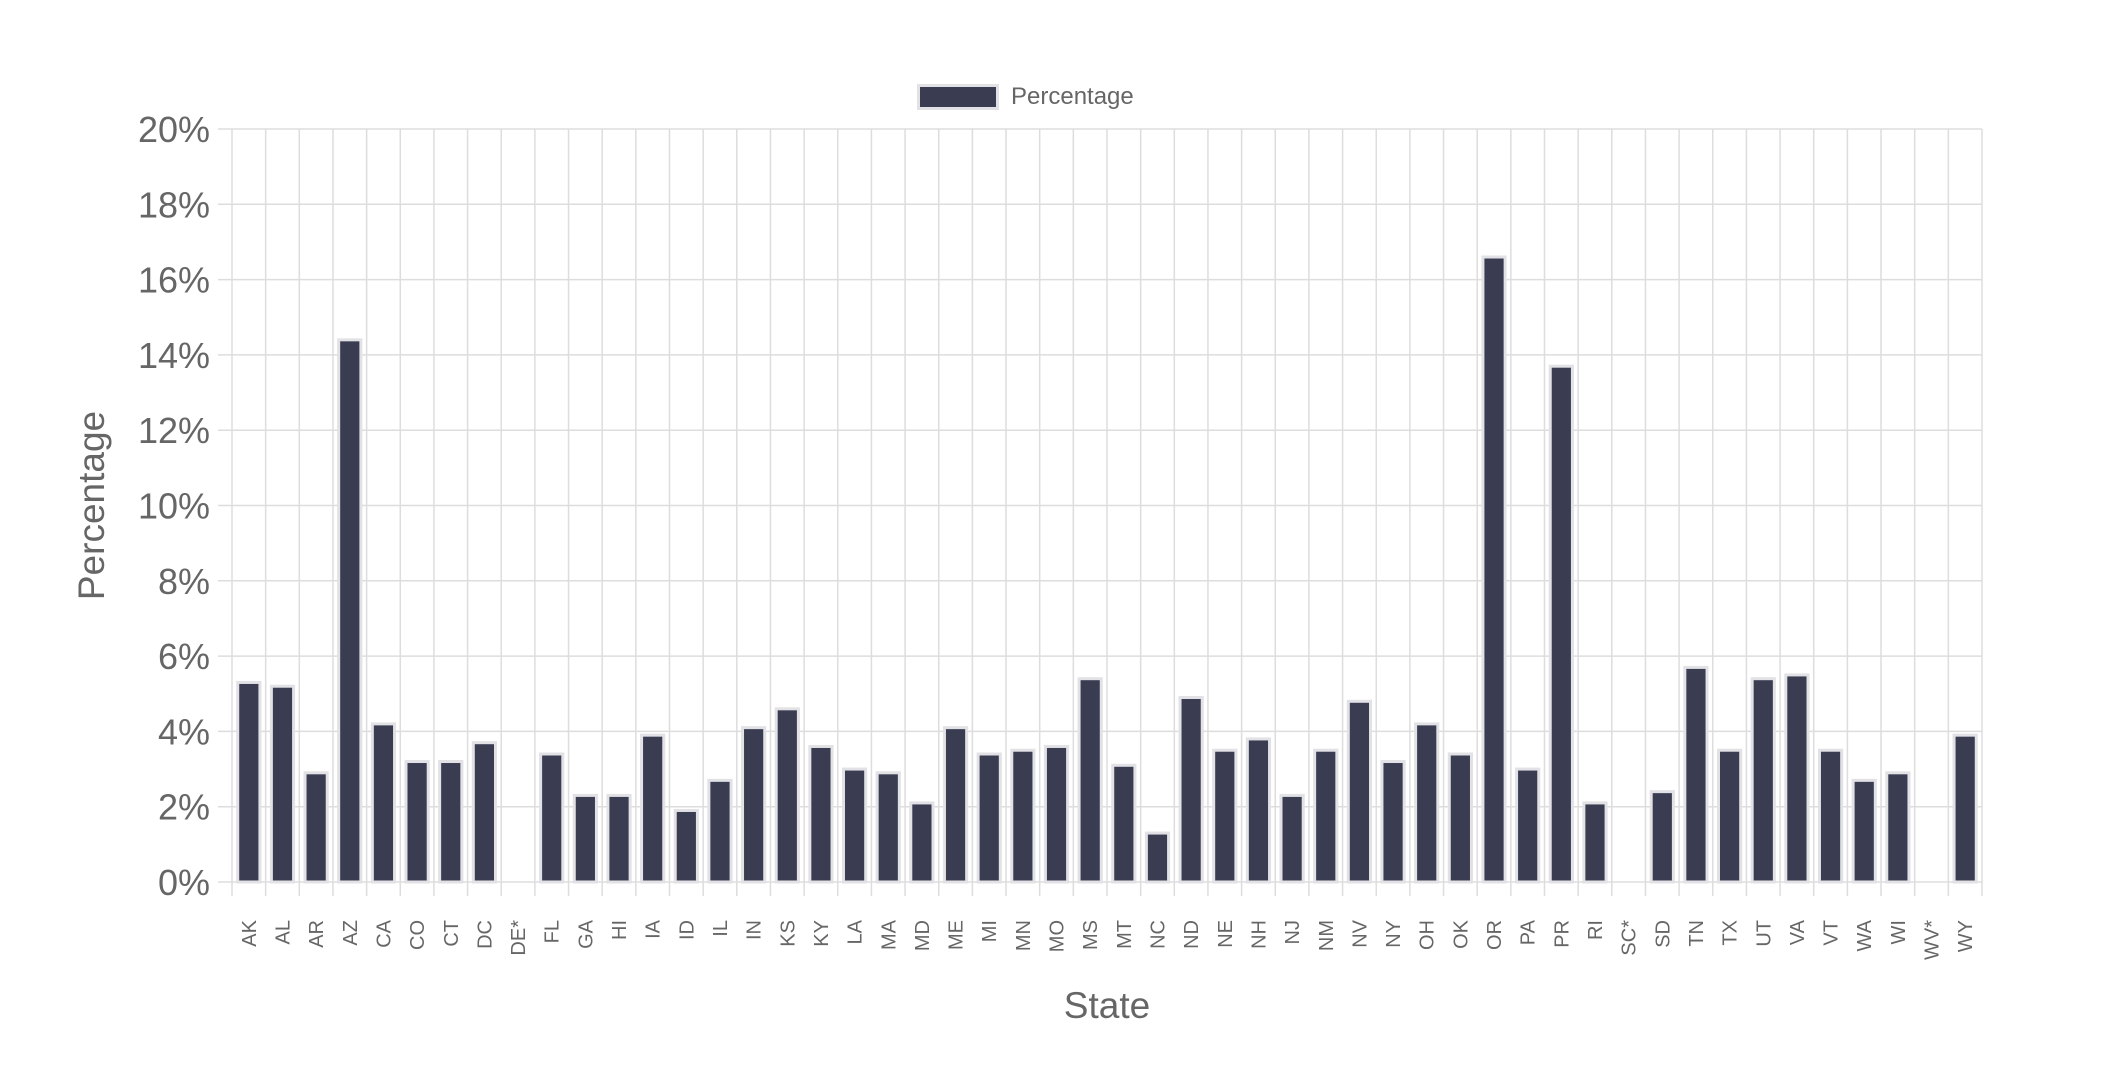 The height and width of the screenshot is (1065, 2104). Describe the element at coordinates (485, 934) in the screenshot. I see `x-tick-label: DC` at that location.